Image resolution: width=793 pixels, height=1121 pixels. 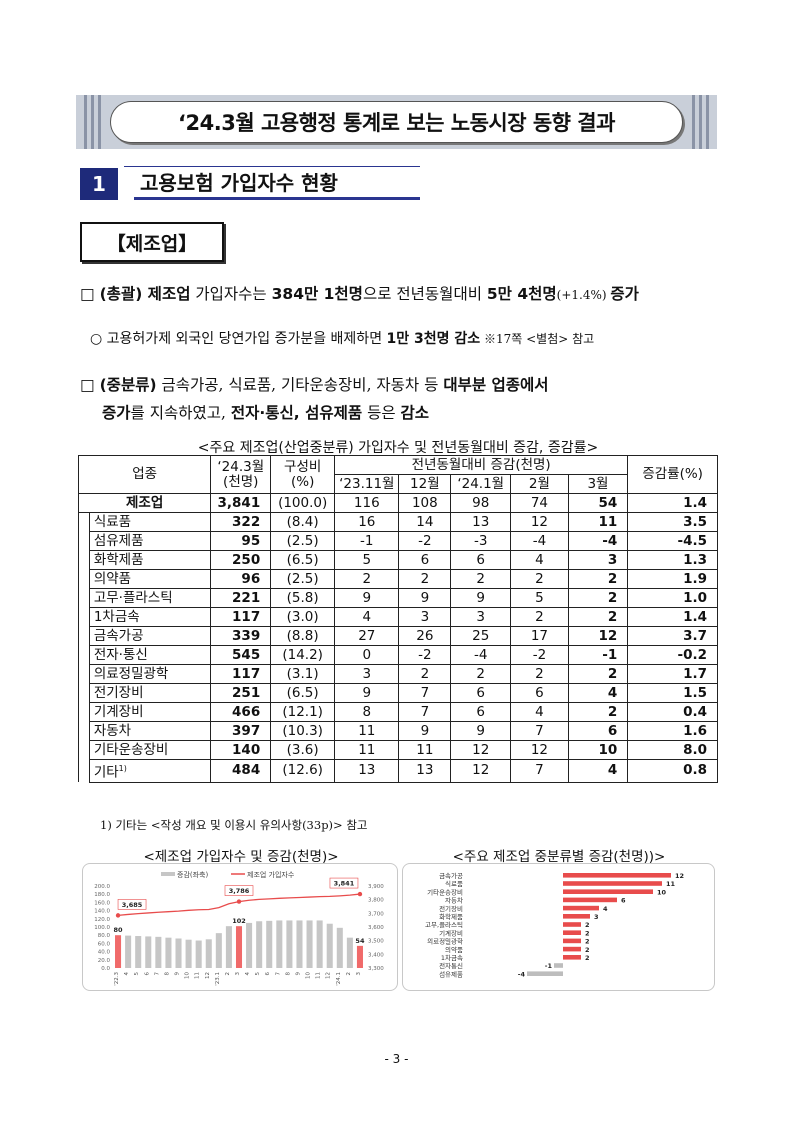 What do you see at coordinates (445, 891) in the screenshot?
I see `category-label: 기타운송장비` at bounding box center [445, 891].